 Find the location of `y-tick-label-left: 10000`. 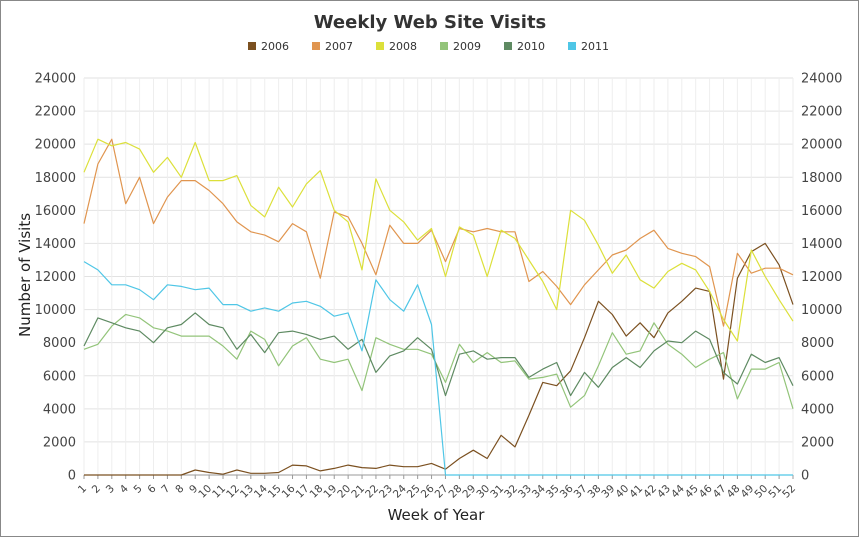

y-tick-label-left: 10000 is located at coordinates (55, 310).